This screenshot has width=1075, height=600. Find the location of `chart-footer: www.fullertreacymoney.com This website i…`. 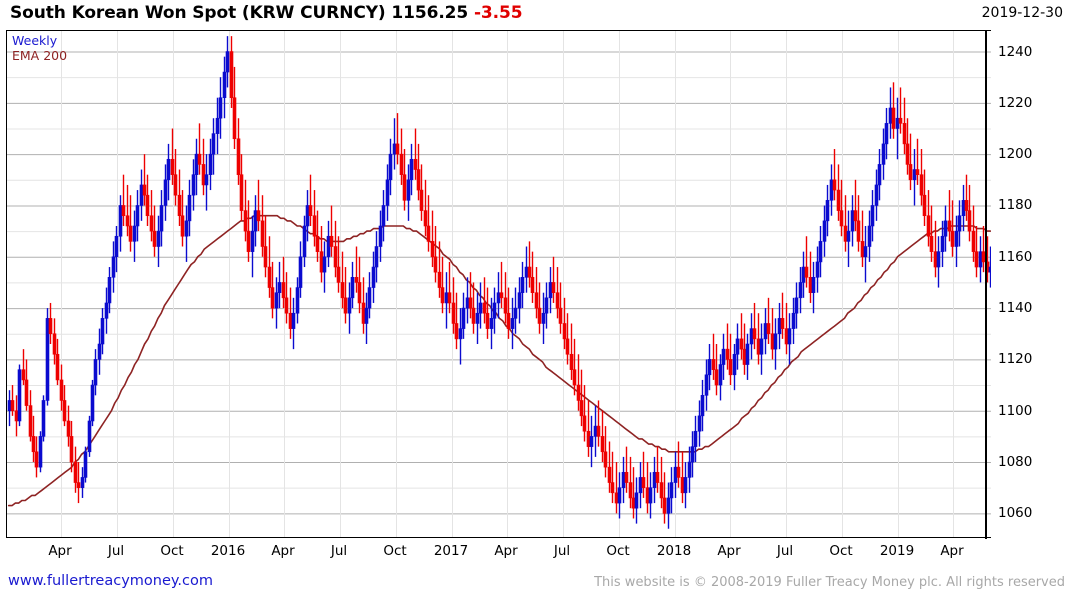

chart-footer: www.fullertreacymoney.com This website i… is located at coordinates (537, 585).